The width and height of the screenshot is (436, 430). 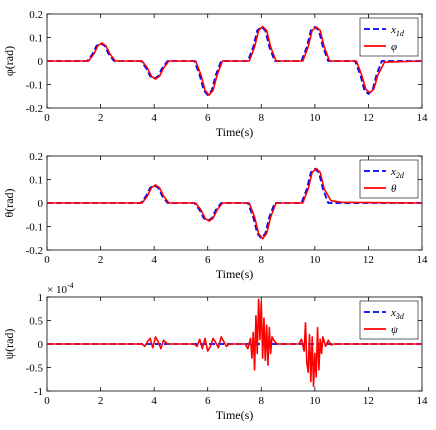 I want to click on legend: x1d φ, so click(x=389, y=37).